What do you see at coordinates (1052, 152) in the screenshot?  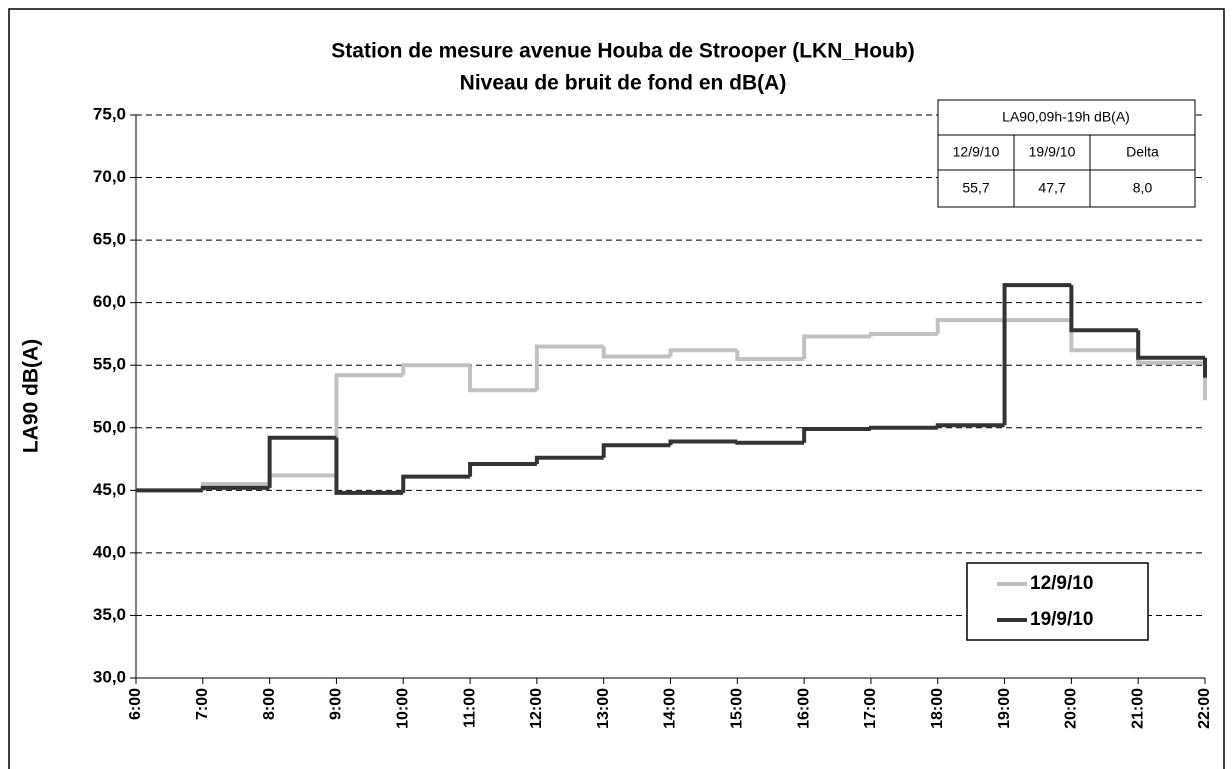 I see `table-column: 19/9/10` at bounding box center [1052, 152].